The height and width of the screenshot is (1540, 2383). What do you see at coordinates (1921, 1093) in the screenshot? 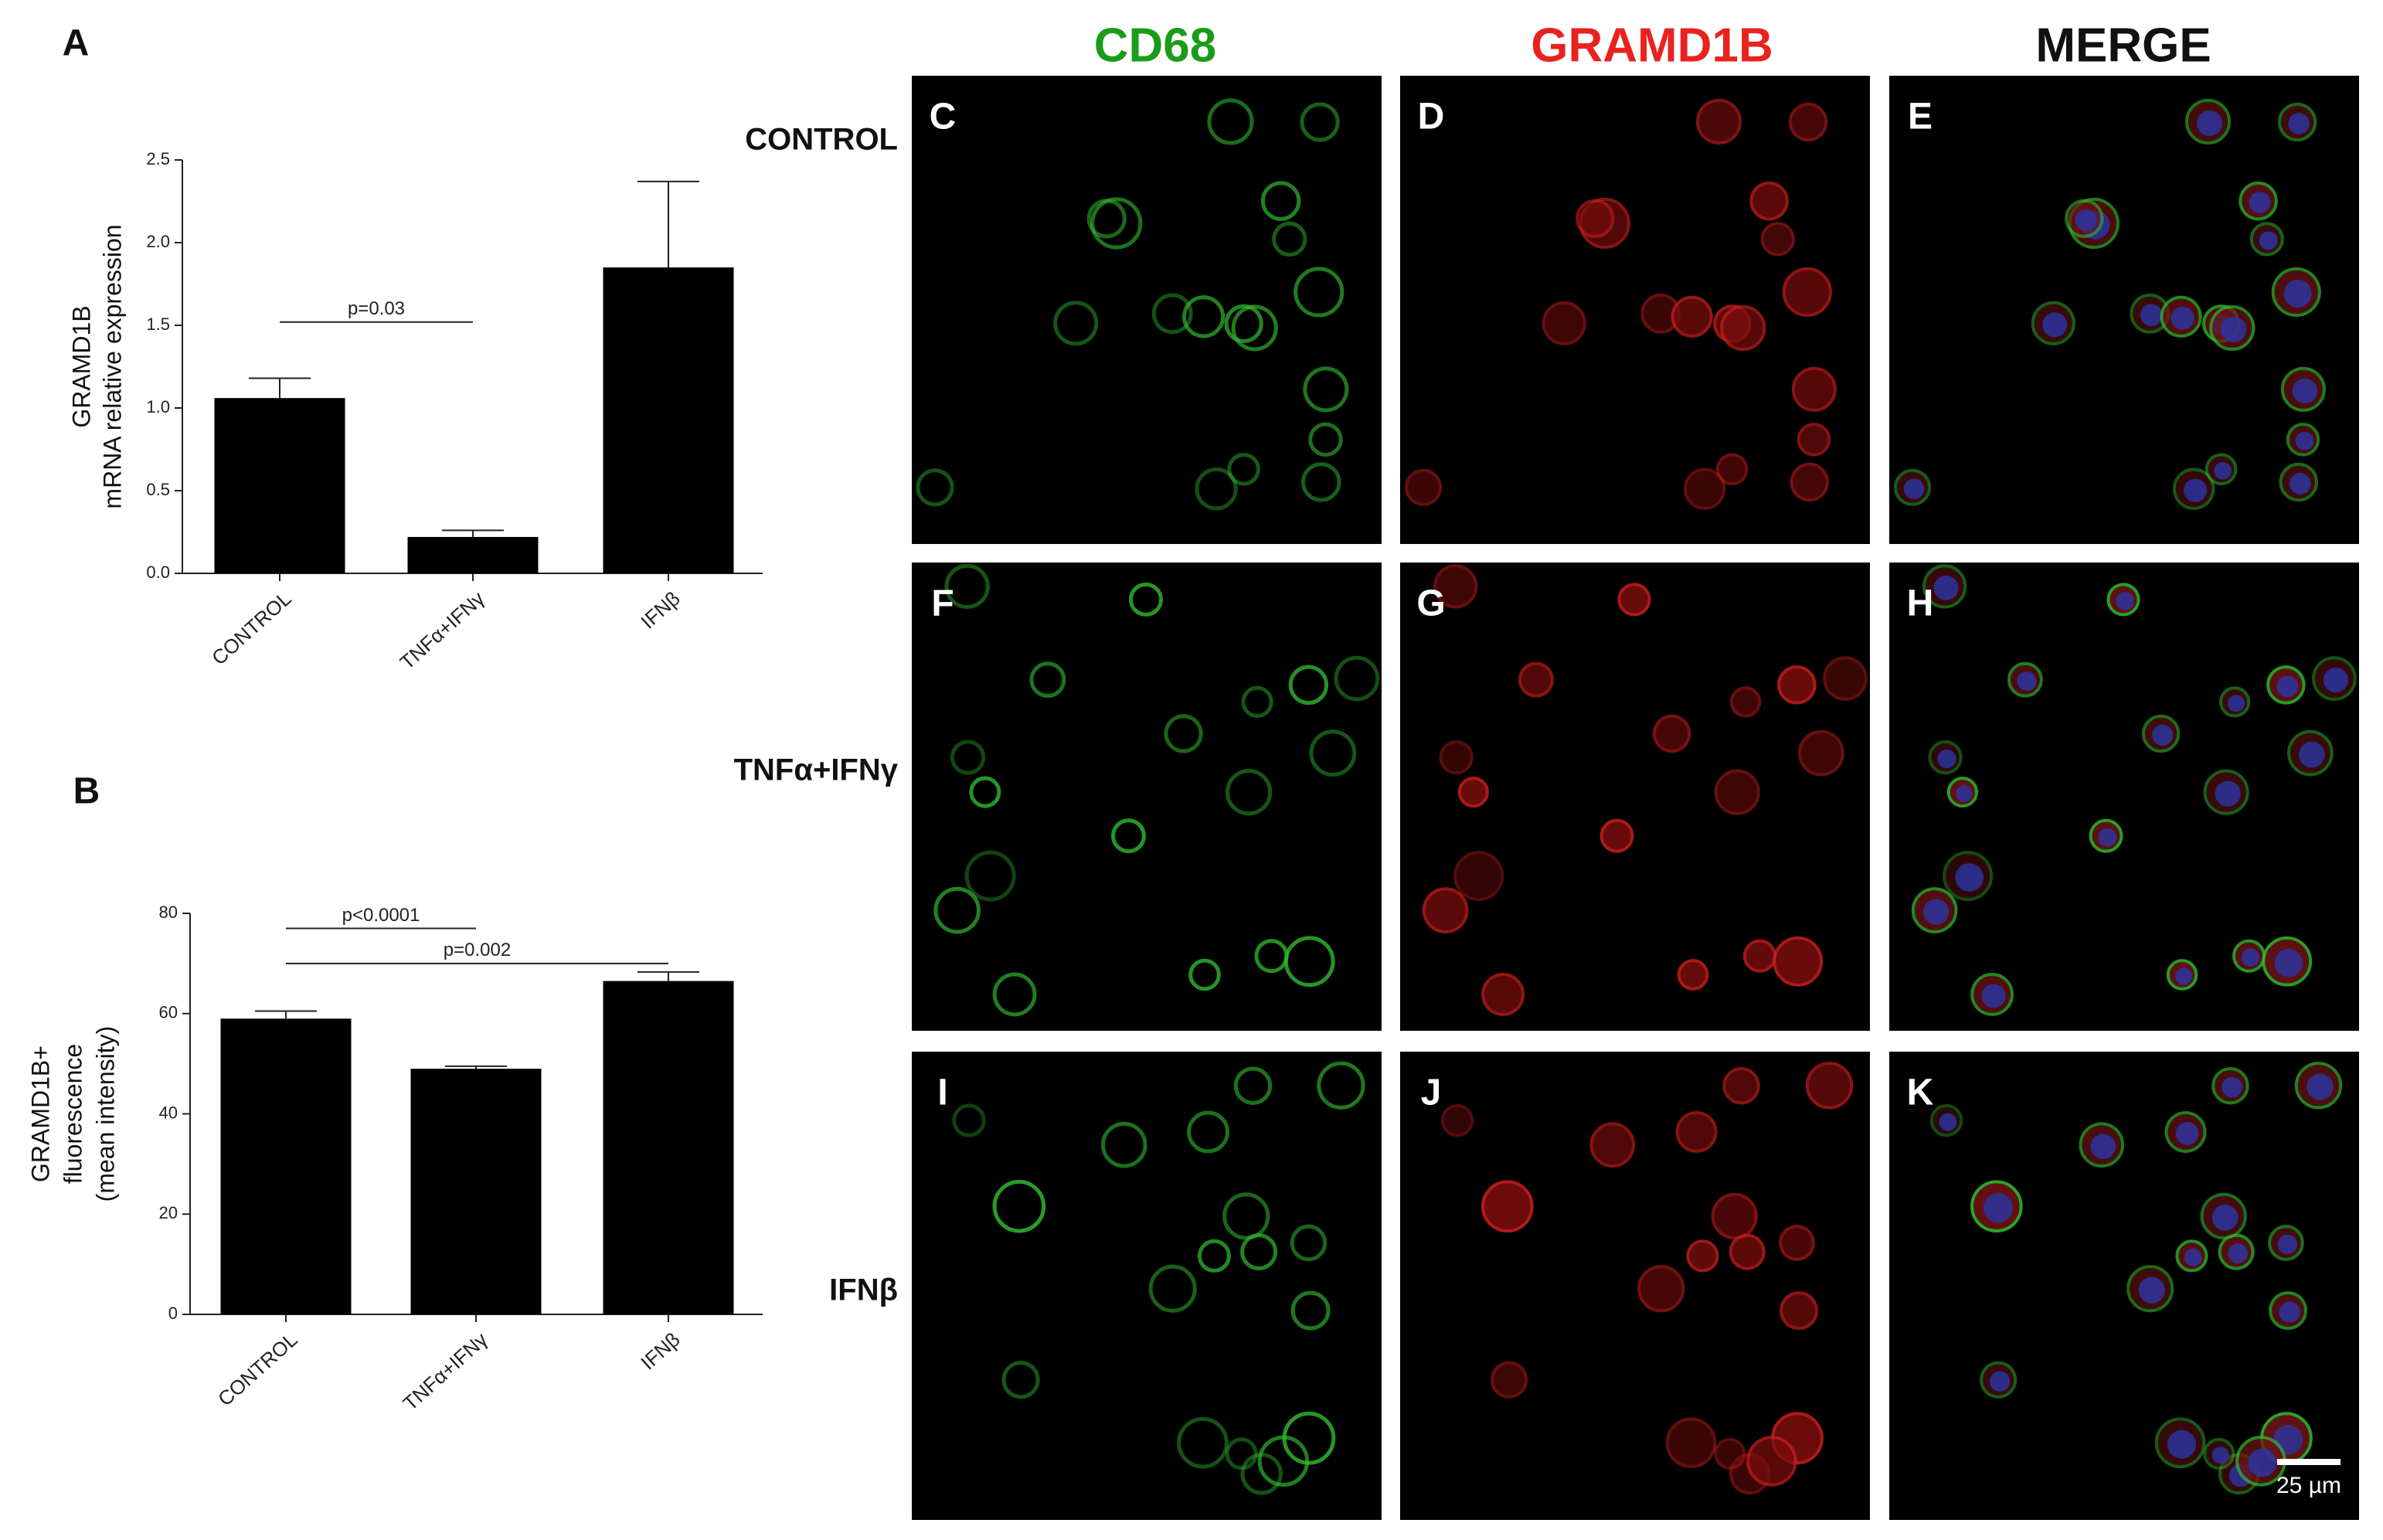
I see `panel-letter: K` at bounding box center [1921, 1093].